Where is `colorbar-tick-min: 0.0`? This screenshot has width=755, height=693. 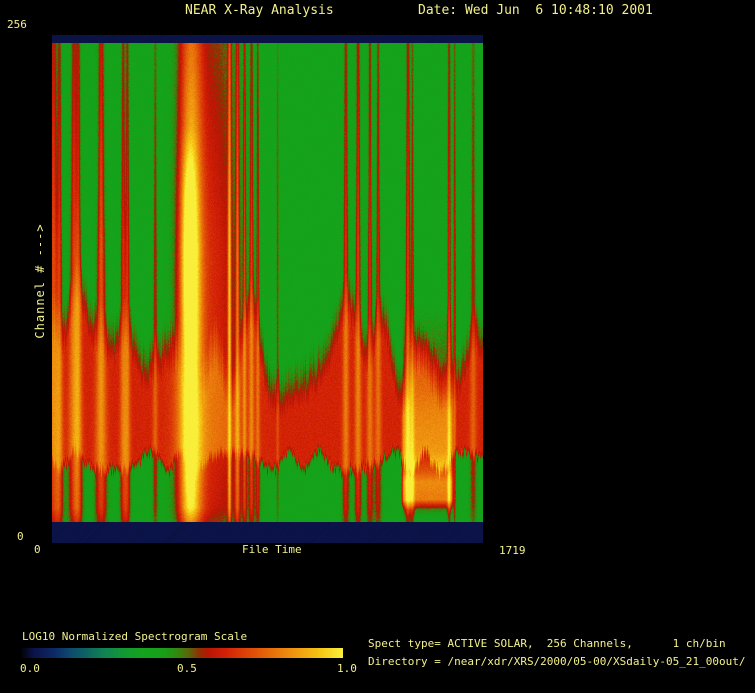
colorbar-tick-min: 0.0 is located at coordinates (30, 668).